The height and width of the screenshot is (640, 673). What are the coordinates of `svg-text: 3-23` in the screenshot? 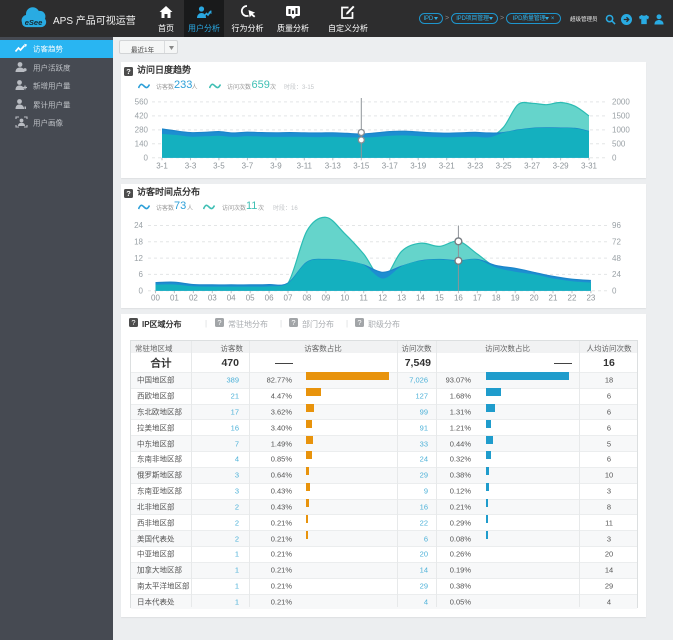 It's located at (475, 166).